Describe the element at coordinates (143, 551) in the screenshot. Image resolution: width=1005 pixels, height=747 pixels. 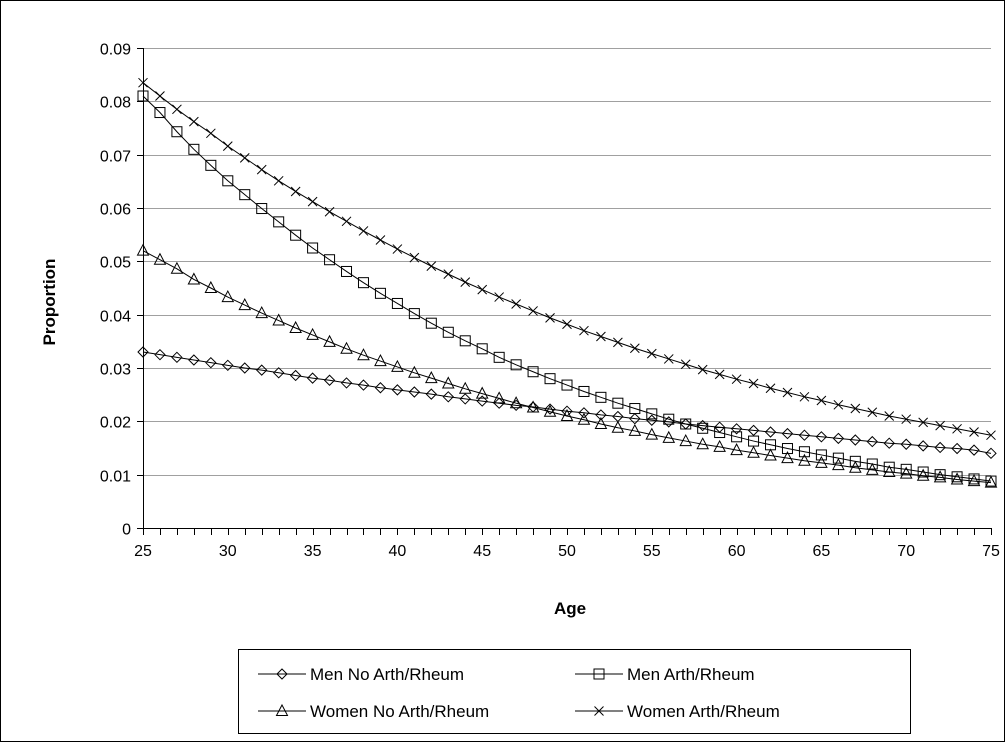
I see `x-tick-label-0: 25` at that location.